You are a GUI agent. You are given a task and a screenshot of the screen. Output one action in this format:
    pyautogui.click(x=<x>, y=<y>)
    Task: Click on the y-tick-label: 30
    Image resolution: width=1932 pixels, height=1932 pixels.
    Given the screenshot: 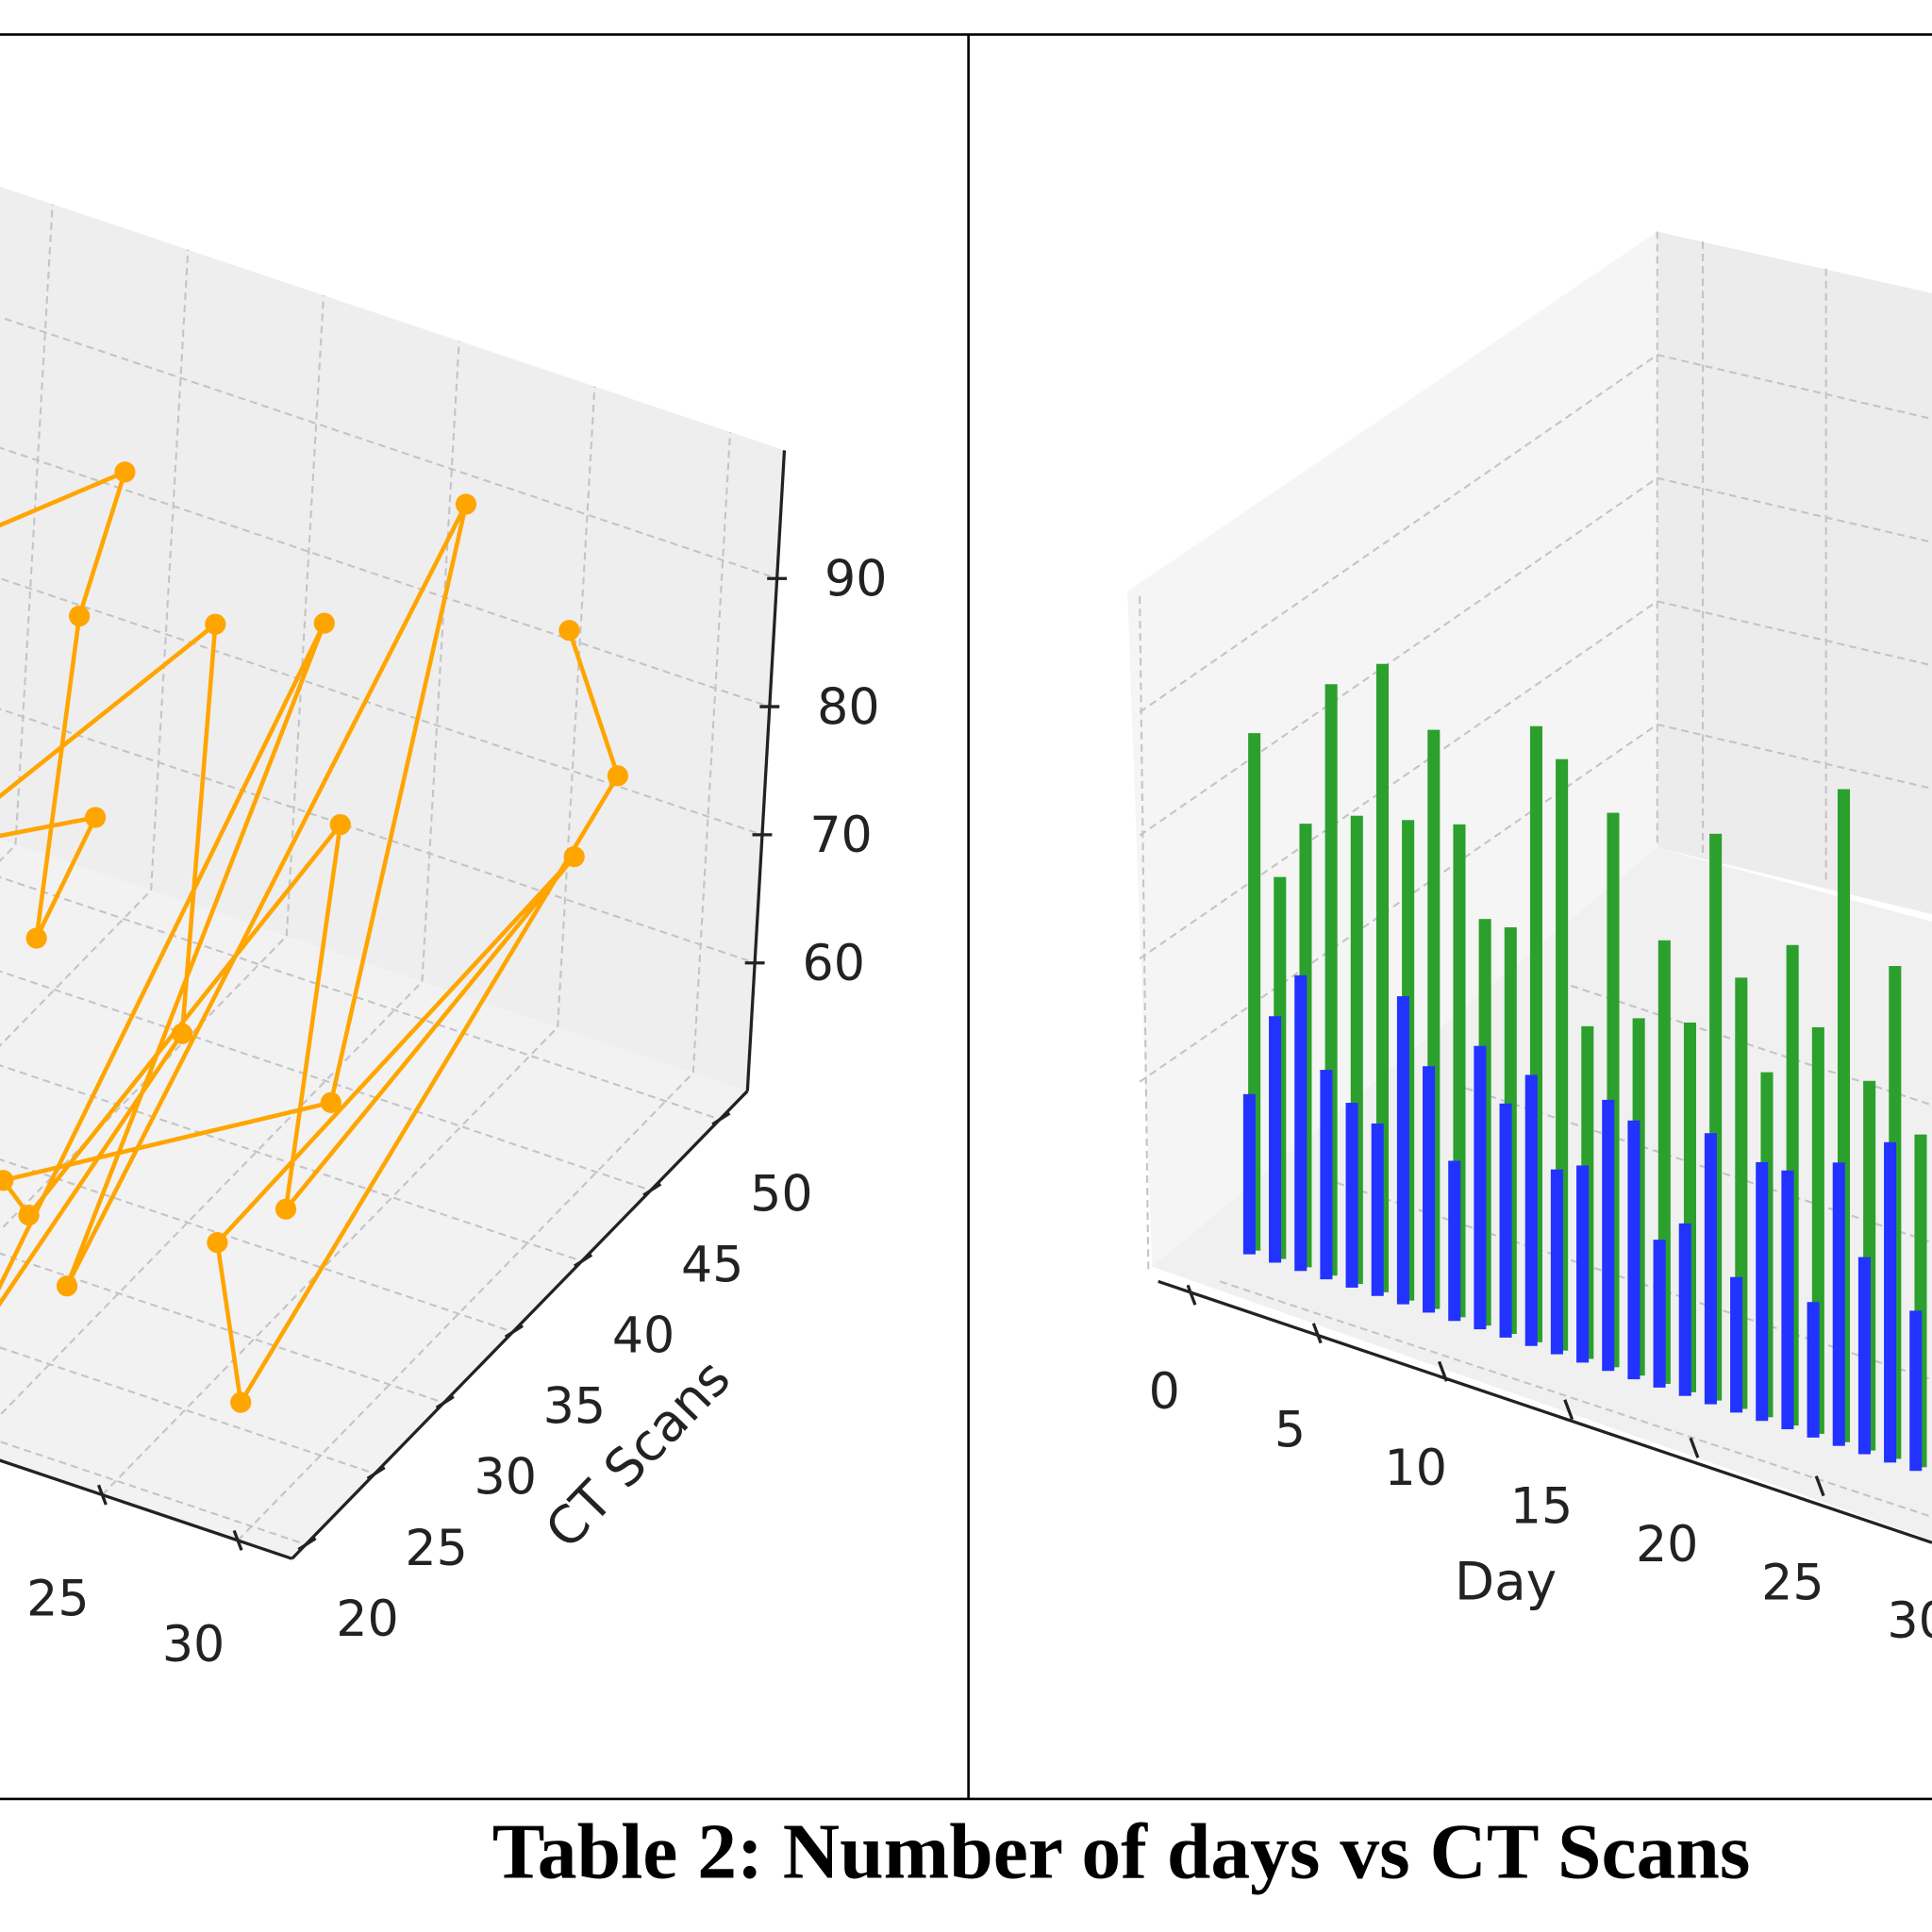 What is the action you would take?
    pyautogui.click(x=506, y=1478)
    